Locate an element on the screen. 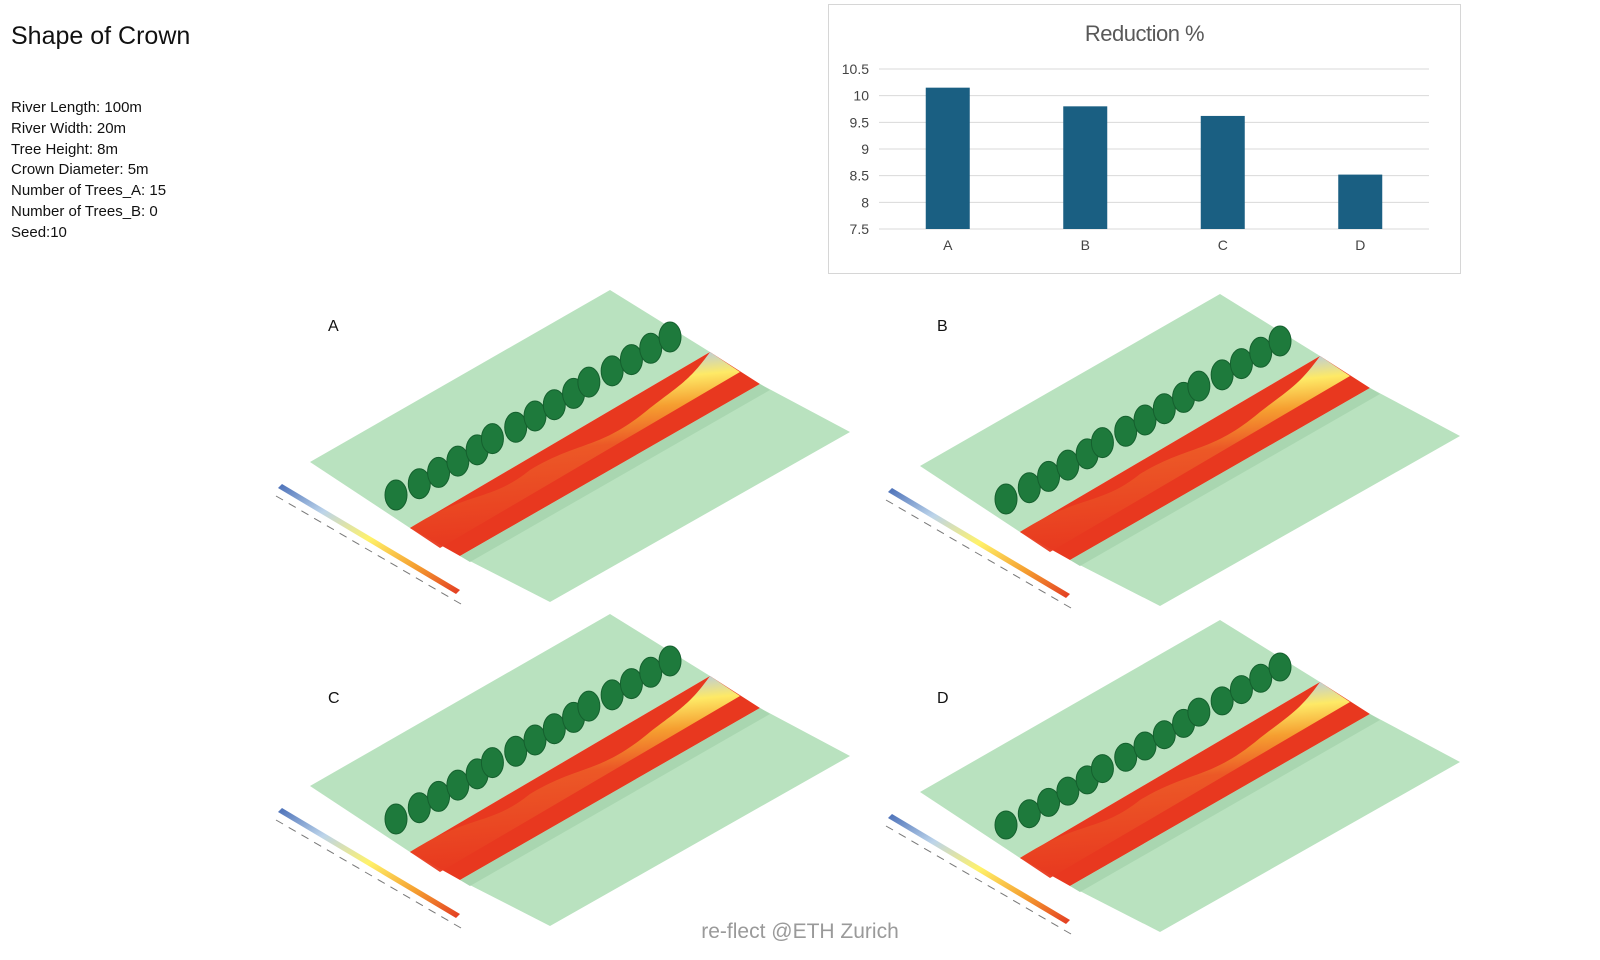 The width and height of the screenshot is (1600, 960). bar-d is located at coordinates (1360, 201).